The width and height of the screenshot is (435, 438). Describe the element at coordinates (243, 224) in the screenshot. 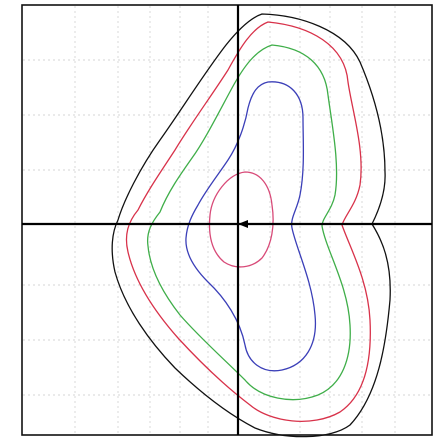

I see `origin-marker` at that location.